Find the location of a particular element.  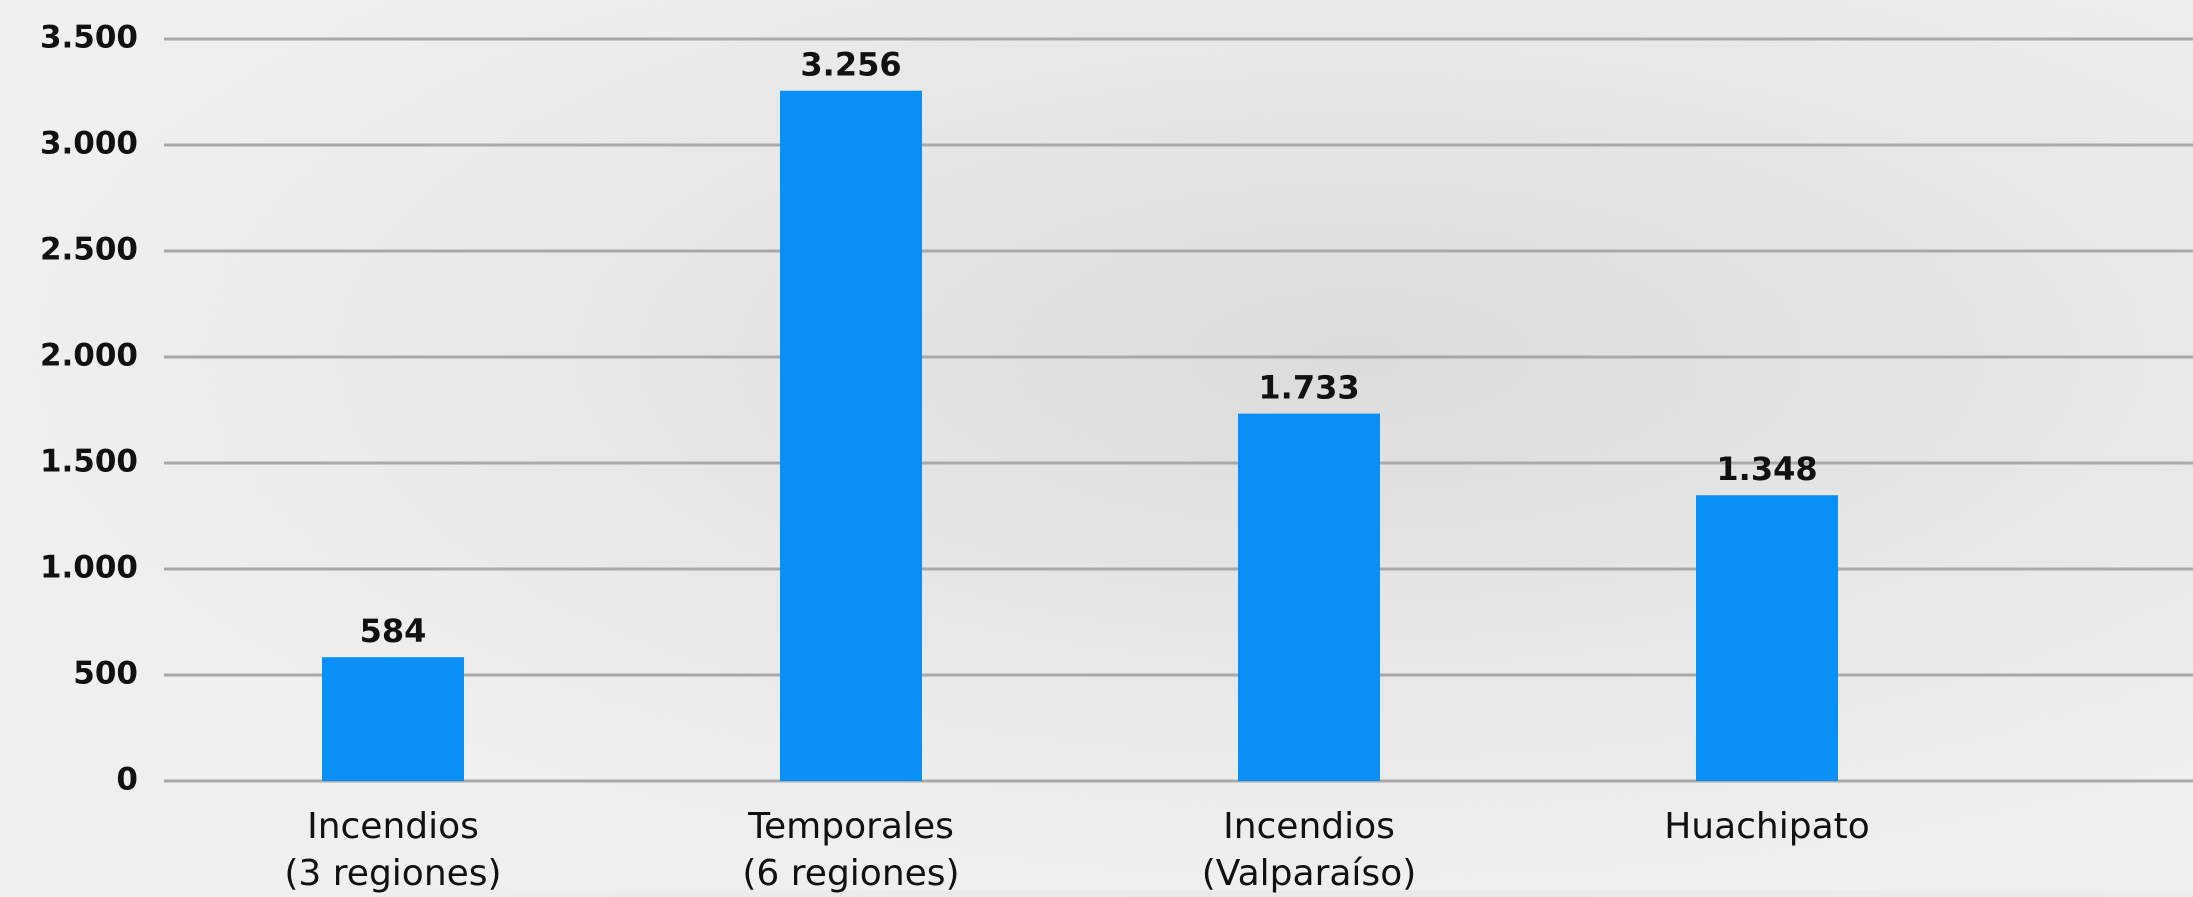

y-tick-label: 1.500 is located at coordinates (89, 462).